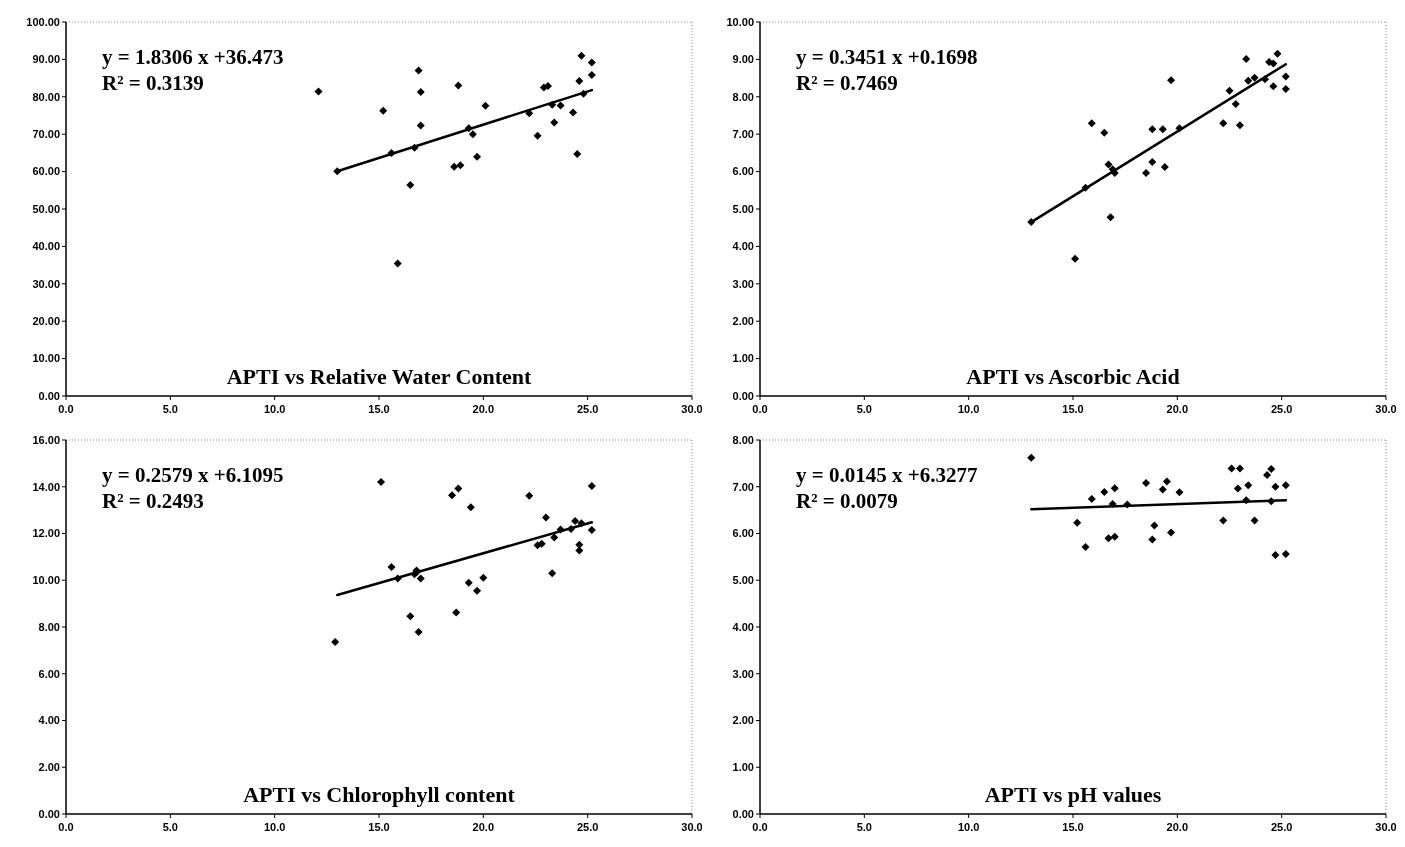 Image resolution: width=1405 pixels, height=847 pixels. Describe the element at coordinates (46, 486) in the screenshot. I see `y-tick-label: 14.00` at that location.